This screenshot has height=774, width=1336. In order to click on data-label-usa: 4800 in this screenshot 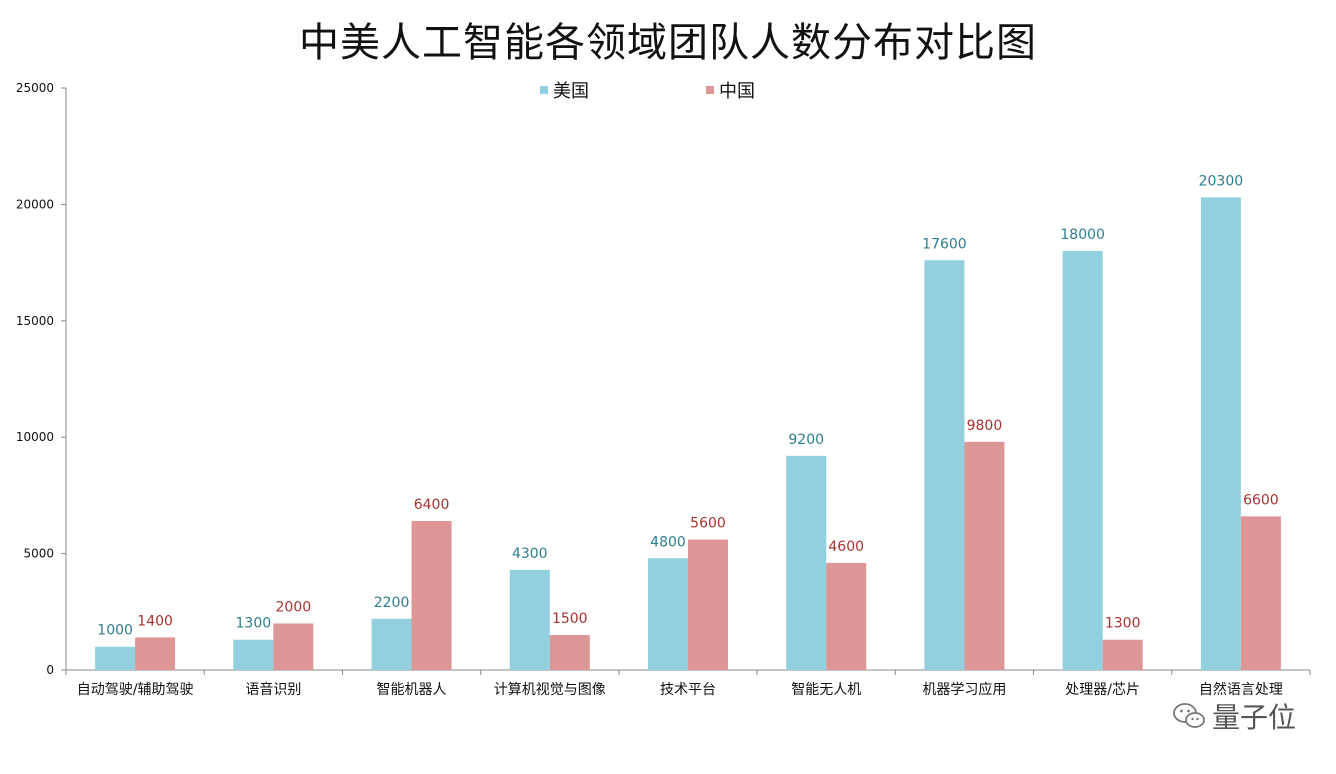, I will do `click(668, 542)`.